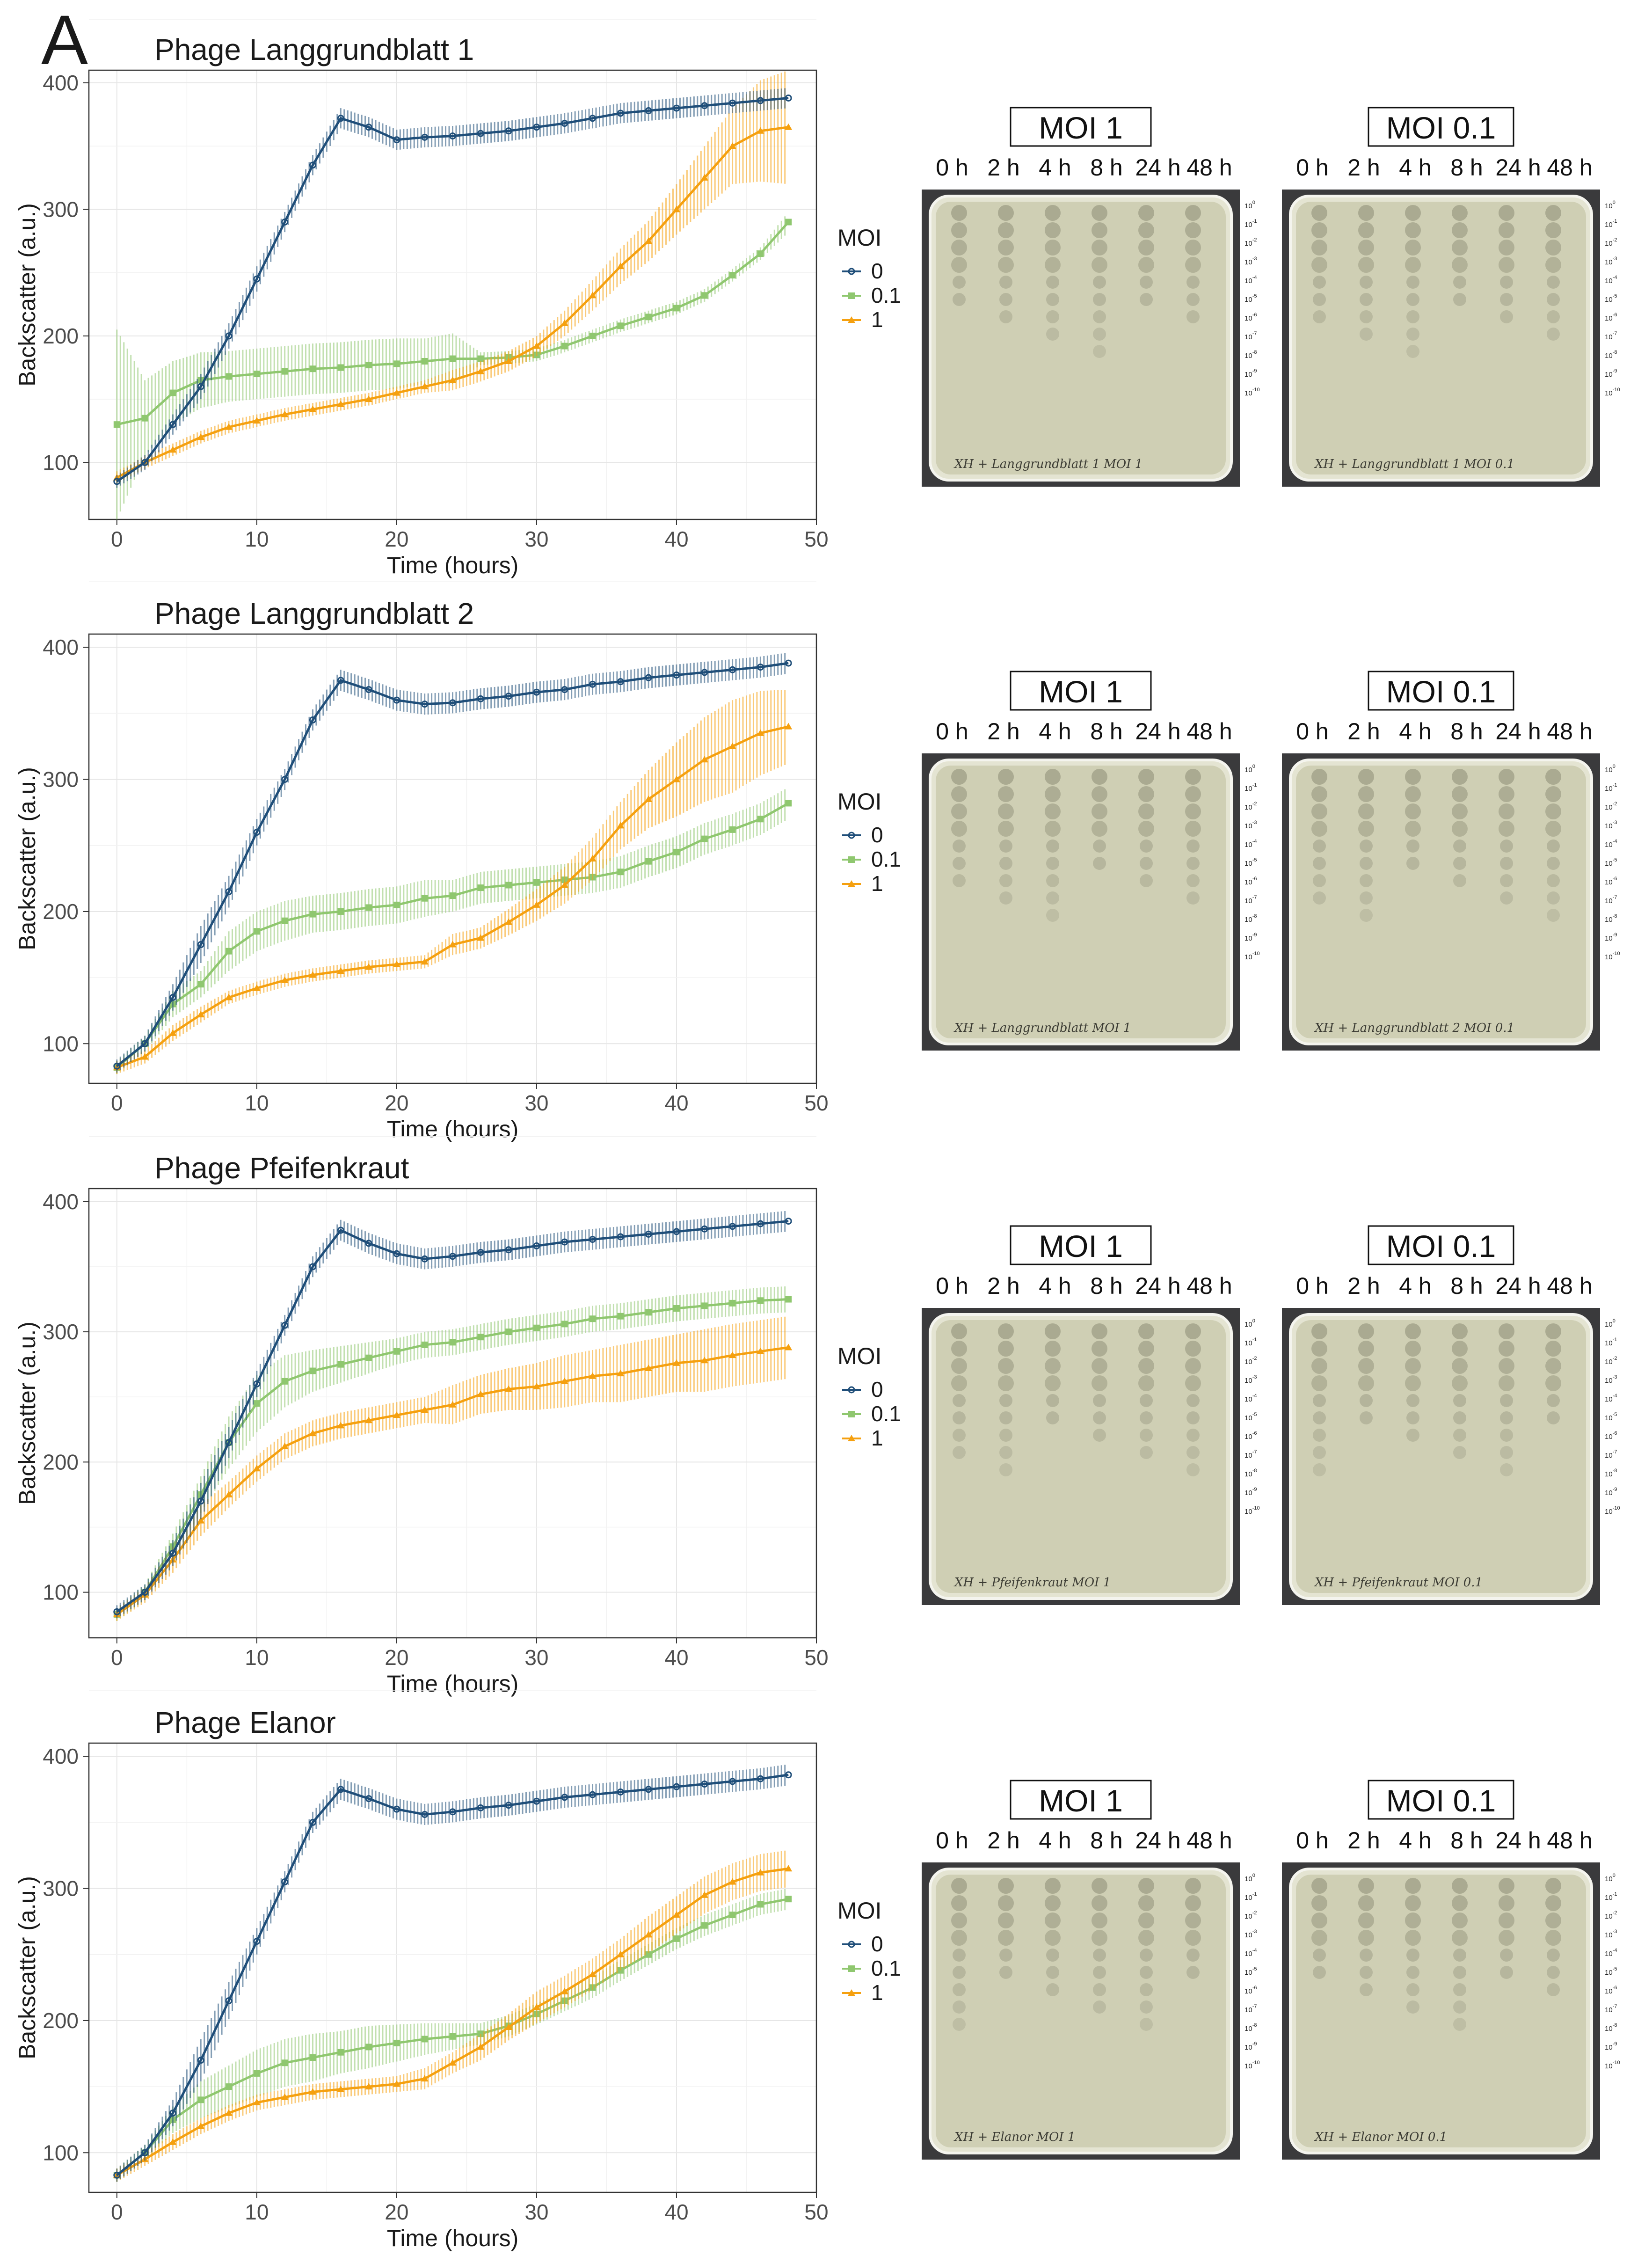 This screenshot has width=1652, height=2263. Describe the element at coordinates (1250, 261) in the screenshot. I see `dilution-label: 10-3` at that location.